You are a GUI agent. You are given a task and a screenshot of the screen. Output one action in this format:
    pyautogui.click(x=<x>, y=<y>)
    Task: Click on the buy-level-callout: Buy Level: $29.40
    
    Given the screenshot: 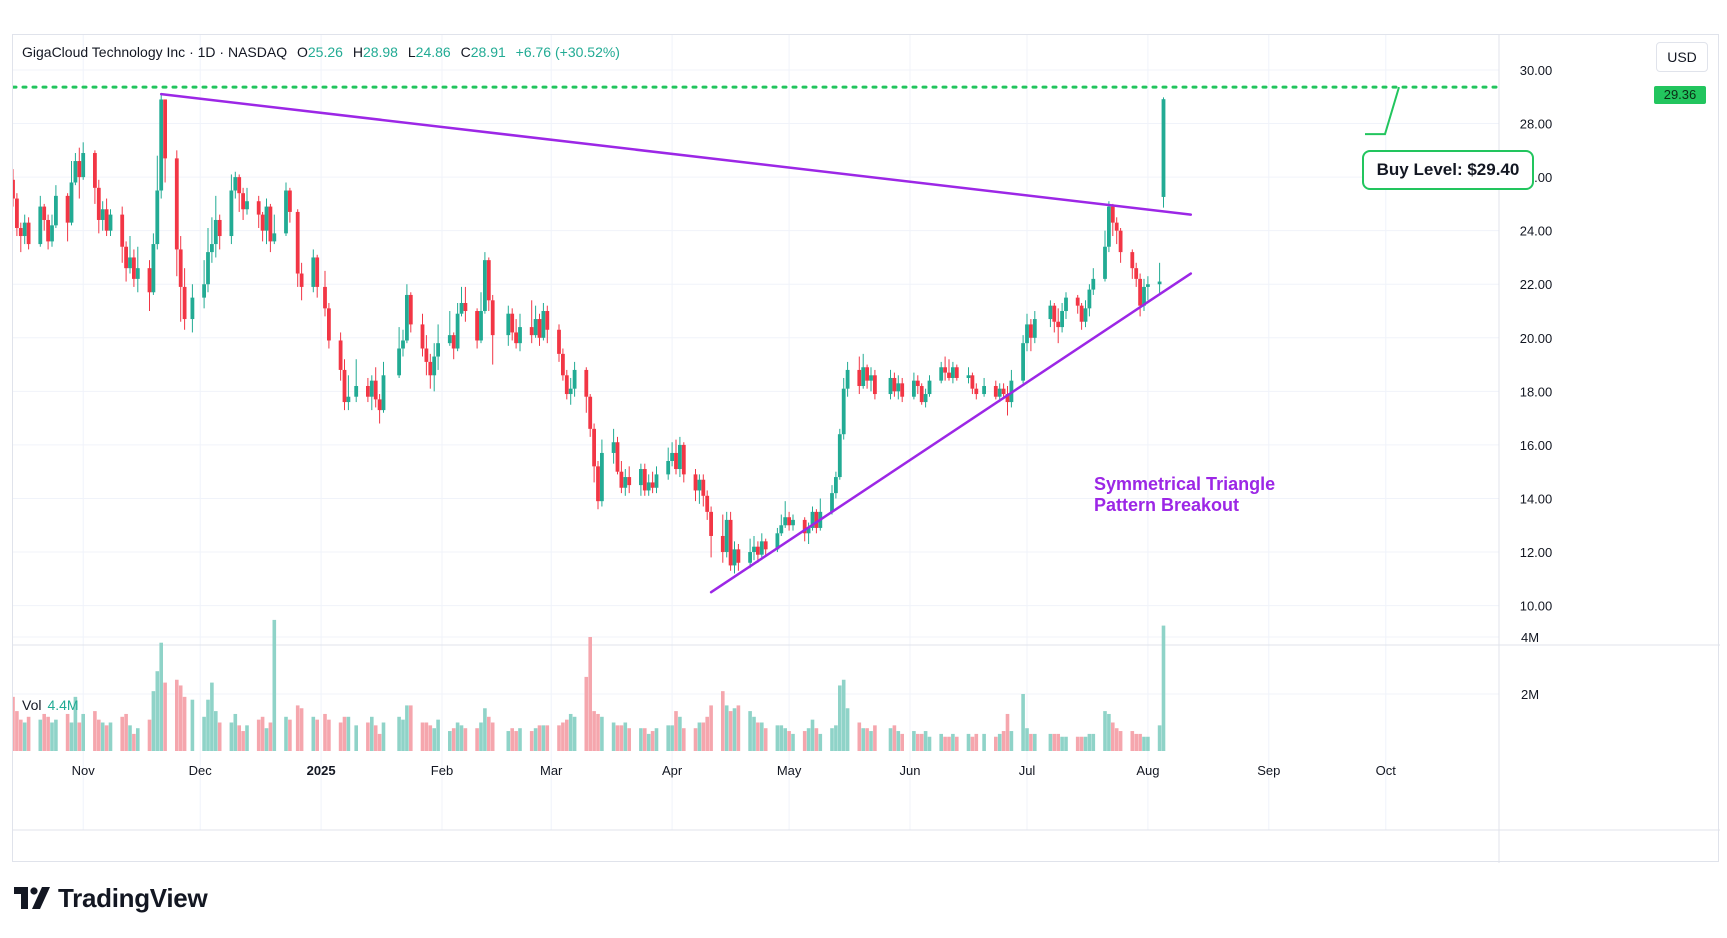 What is the action you would take?
    pyautogui.click(x=1448, y=170)
    